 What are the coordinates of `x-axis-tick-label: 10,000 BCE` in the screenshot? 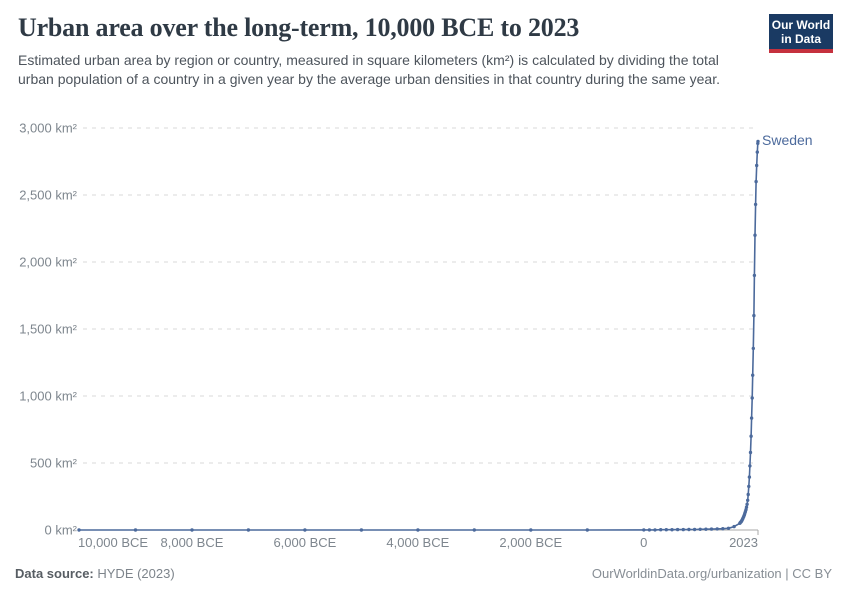 It's located at (113, 542).